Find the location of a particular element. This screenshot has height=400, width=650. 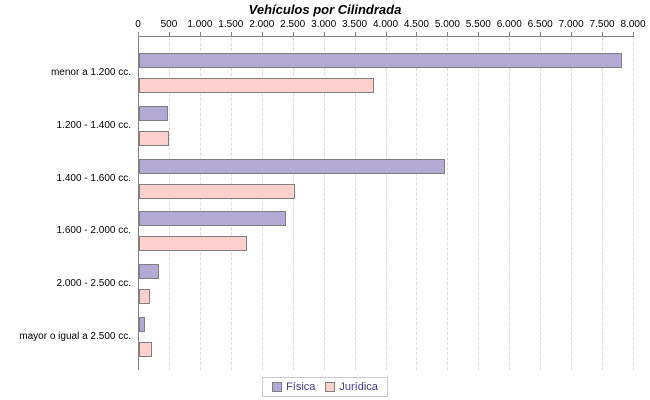

x-axis-tick-label: 7.500 is located at coordinates (602, 24).